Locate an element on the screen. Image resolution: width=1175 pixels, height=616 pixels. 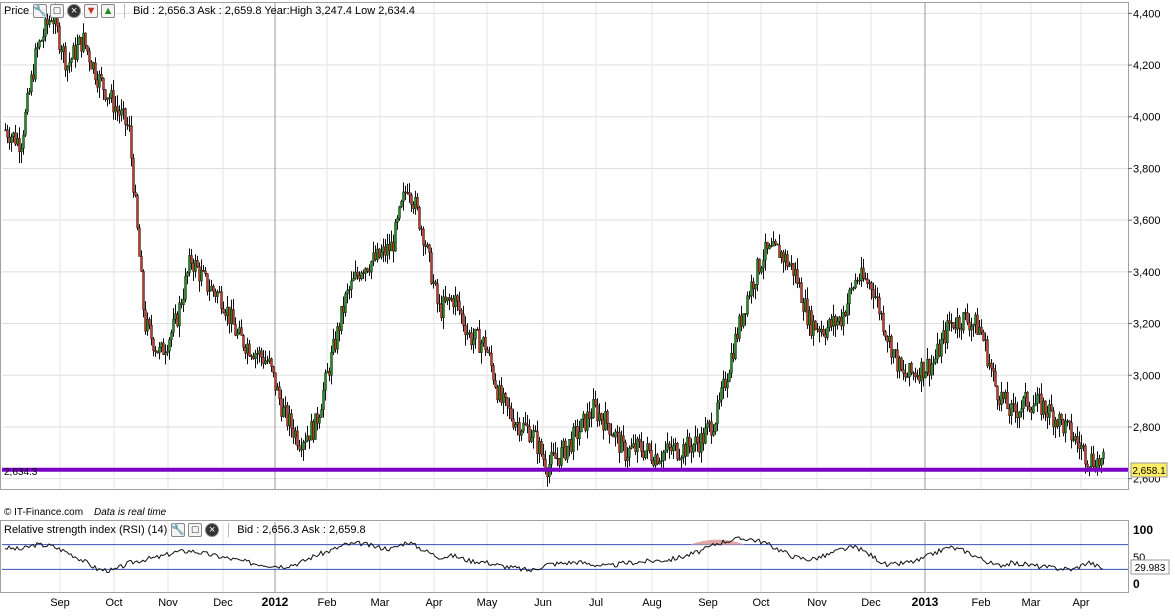
price-y-tick-label: 3,800 is located at coordinates (1147, 169).